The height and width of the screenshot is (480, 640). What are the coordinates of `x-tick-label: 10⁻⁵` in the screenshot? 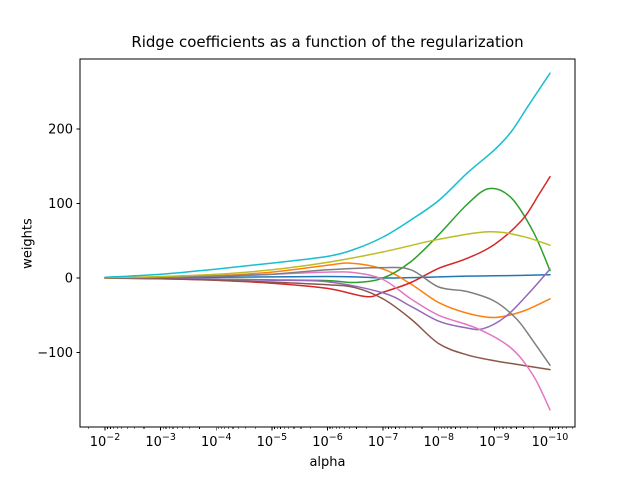 It's located at (272, 441).